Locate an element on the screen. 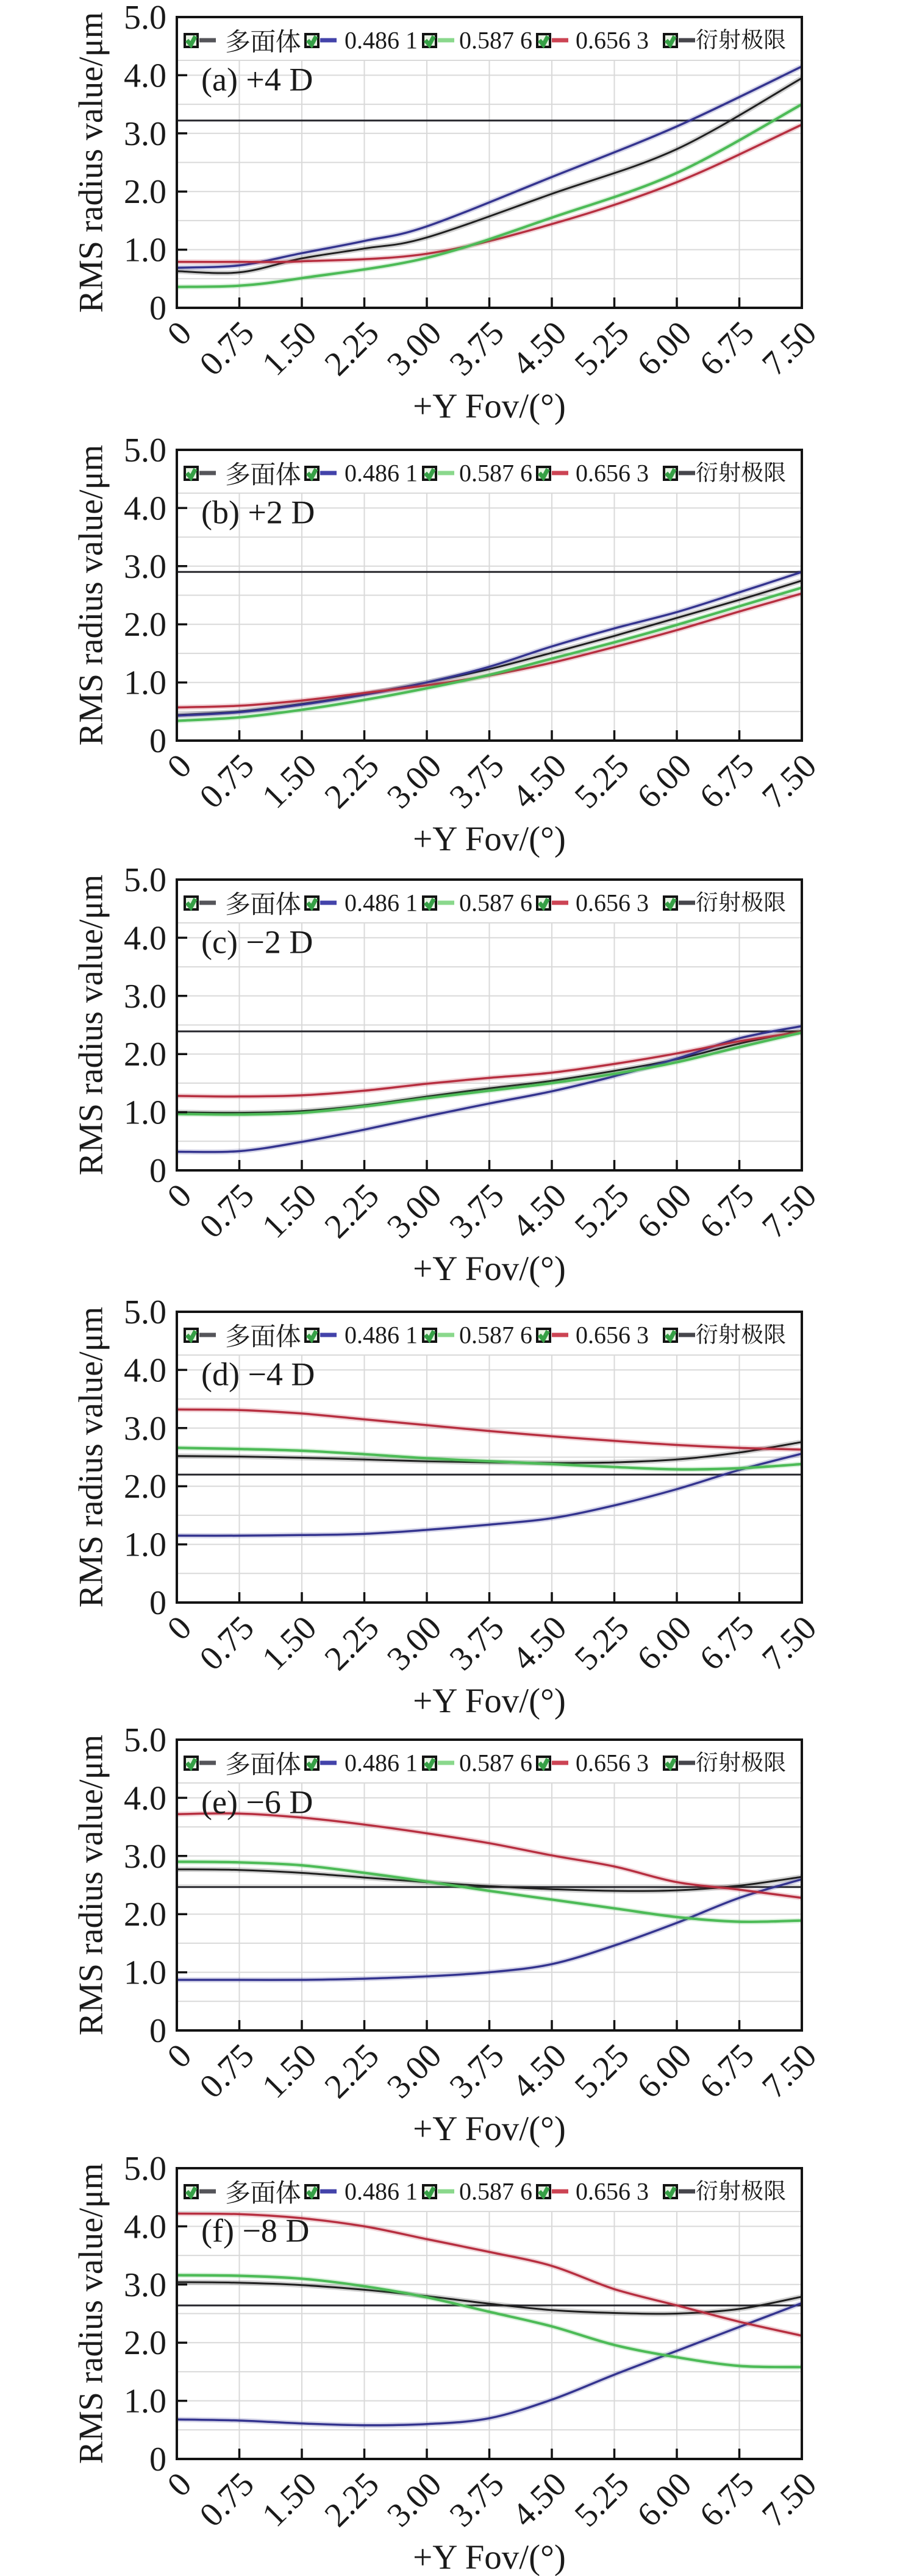  svg-text: (f) −8 D is located at coordinates (255, 2231).